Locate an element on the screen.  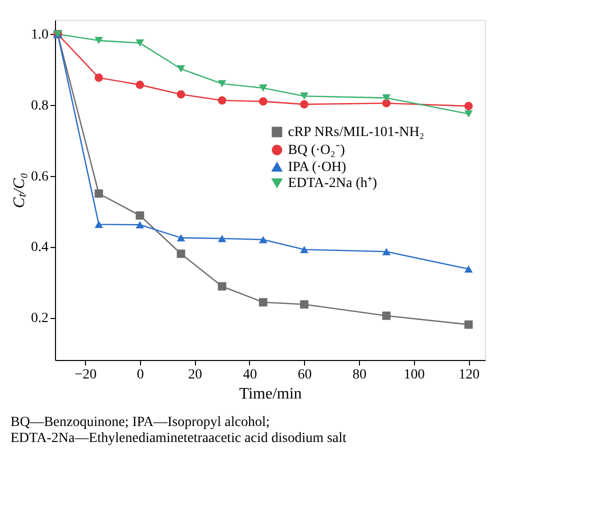
y-tick-label: 0.8 is located at coordinates (39, 106).